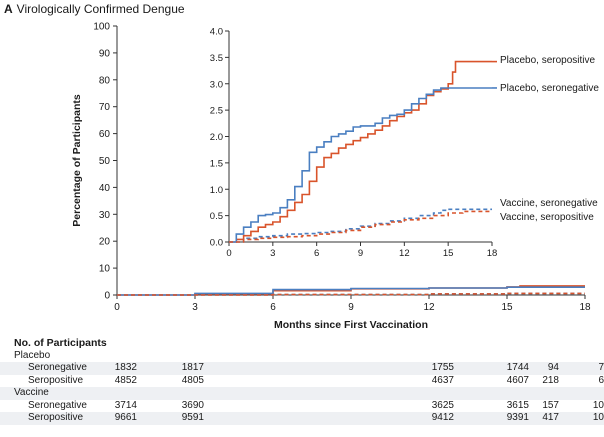 This screenshot has height=437, width=604. I want to click on inset-x-tick-label: 18, so click(492, 253).